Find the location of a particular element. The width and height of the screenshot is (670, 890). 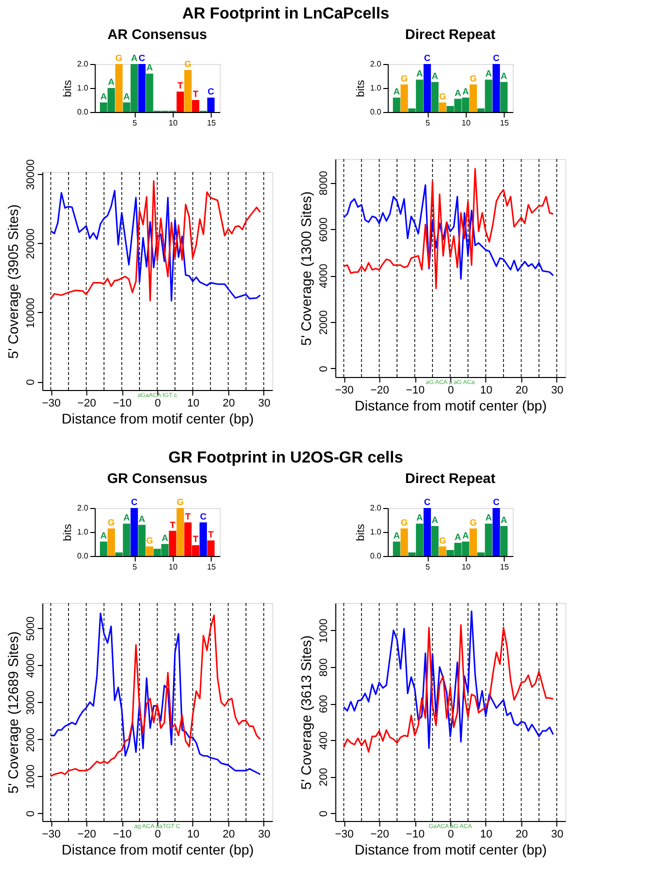

y-tick-label: 1000 is located at coordinates (30, 776).